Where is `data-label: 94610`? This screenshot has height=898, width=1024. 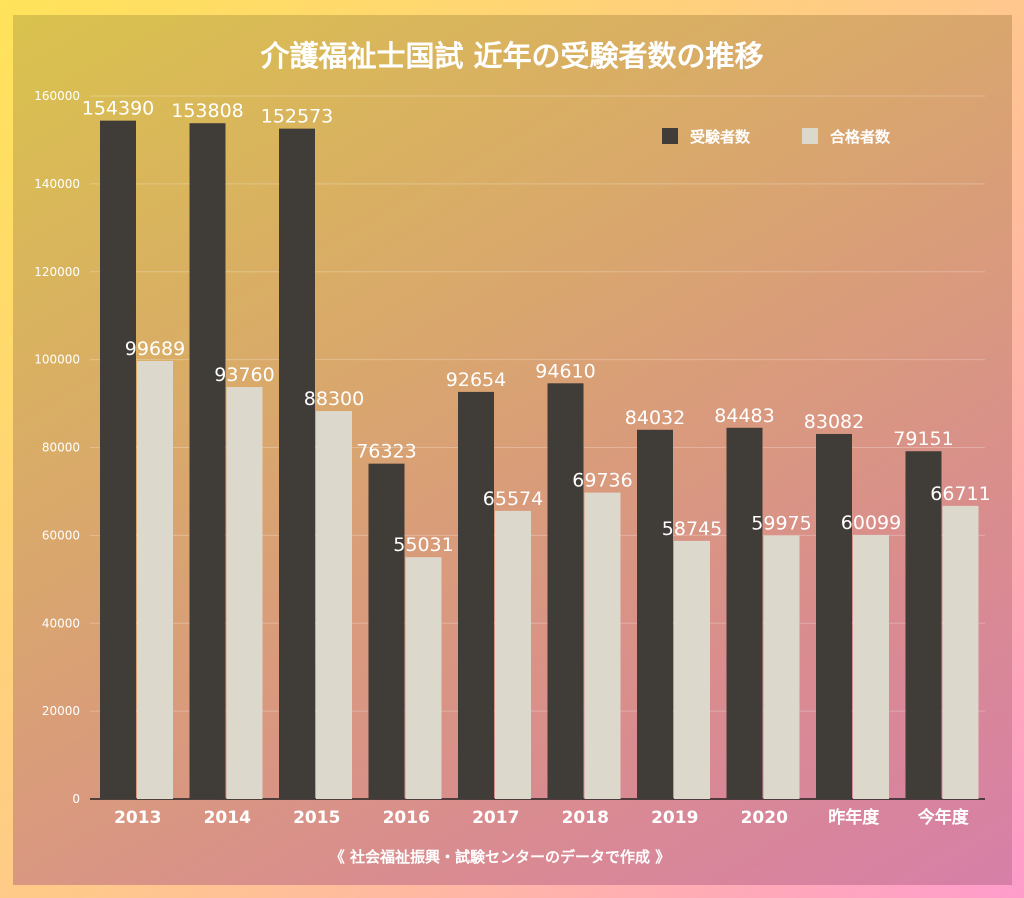
data-label: 94610 is located at coordinates (565, 371).